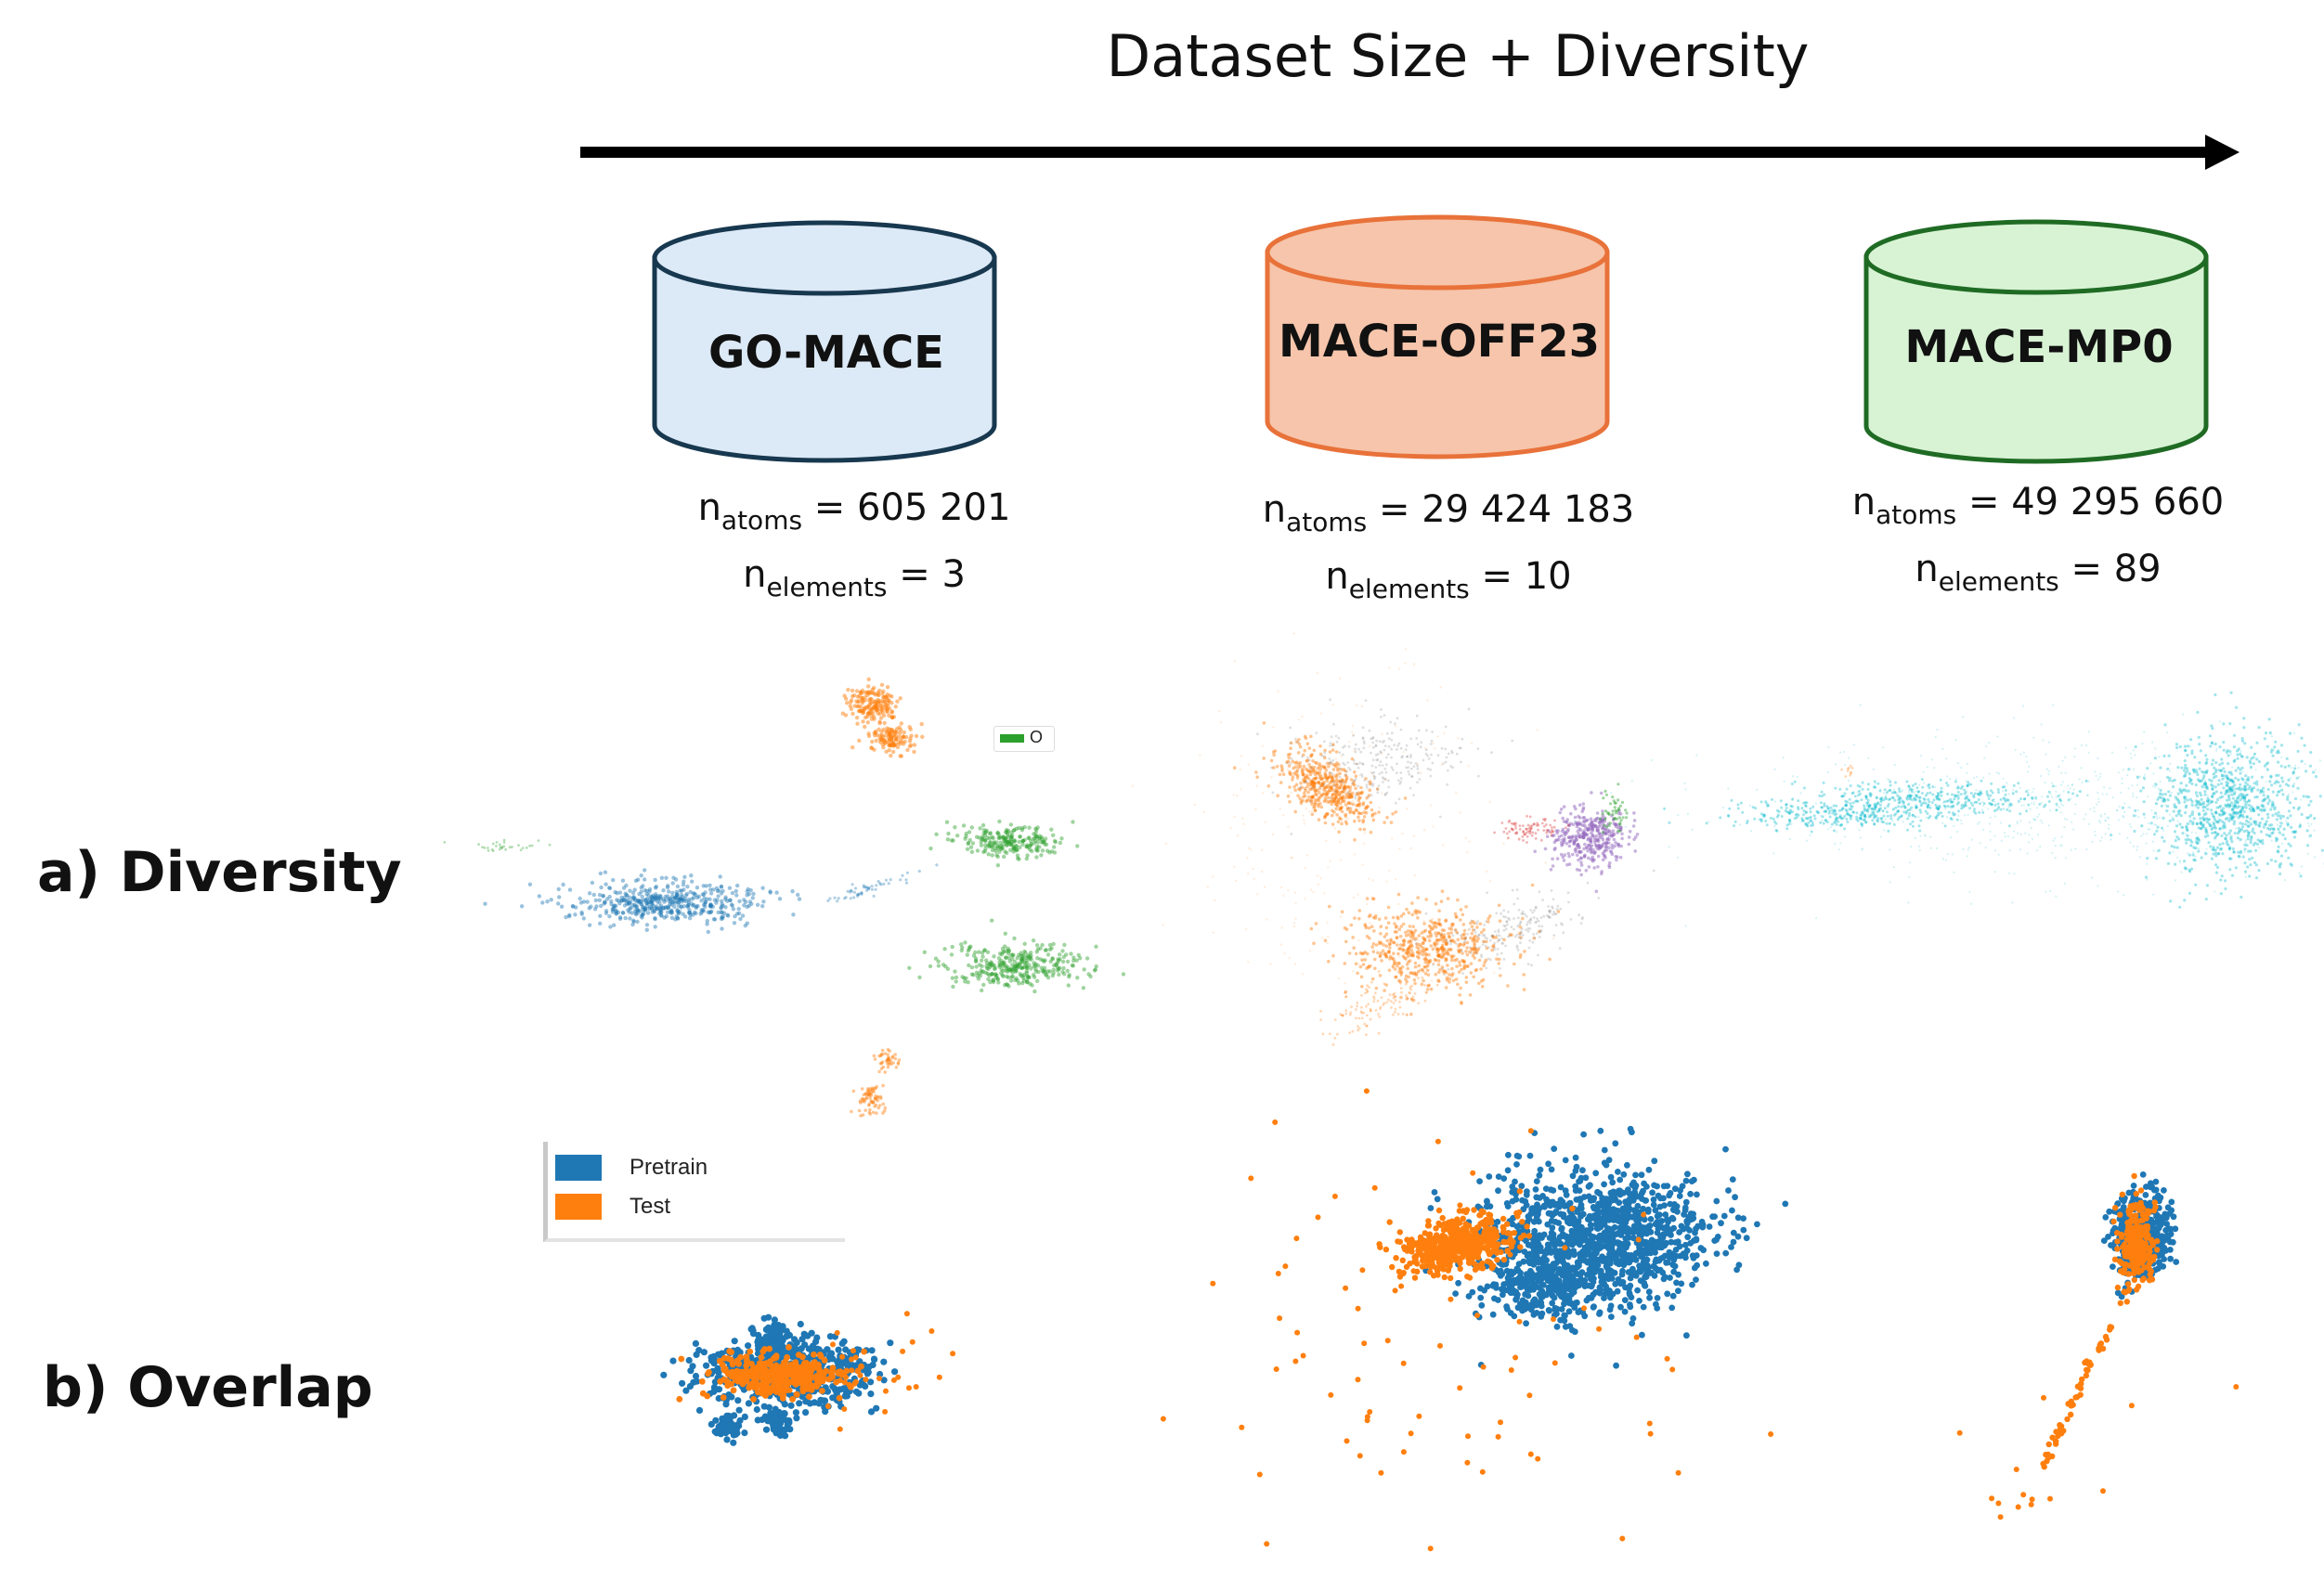 Image resolution: width=2324 pixels, height=1591 pixels. What do you see at coordinates (784, 897) in the screenshot?
I see `diversity-scatter-go-mace` at bounding box center [784, 897].